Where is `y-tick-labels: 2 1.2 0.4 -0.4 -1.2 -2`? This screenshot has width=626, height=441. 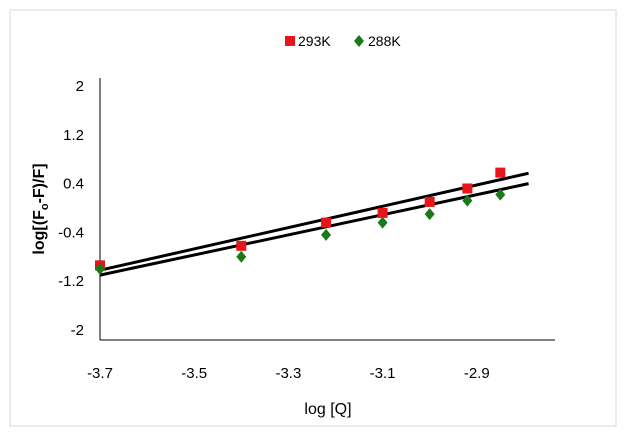 y-tick-labels: 2 1.2 0.4 -0.4 -1.2 -2 is located at coordinates (71, 208).